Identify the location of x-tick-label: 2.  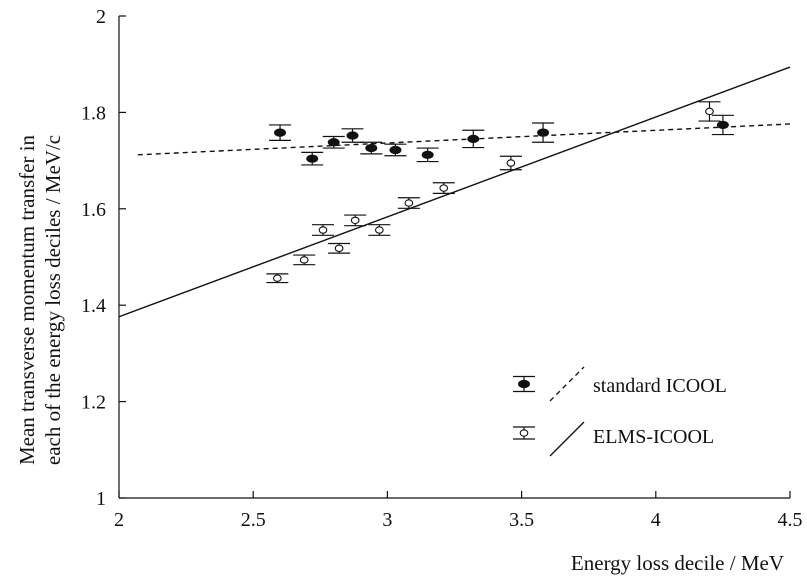
(119, 520).